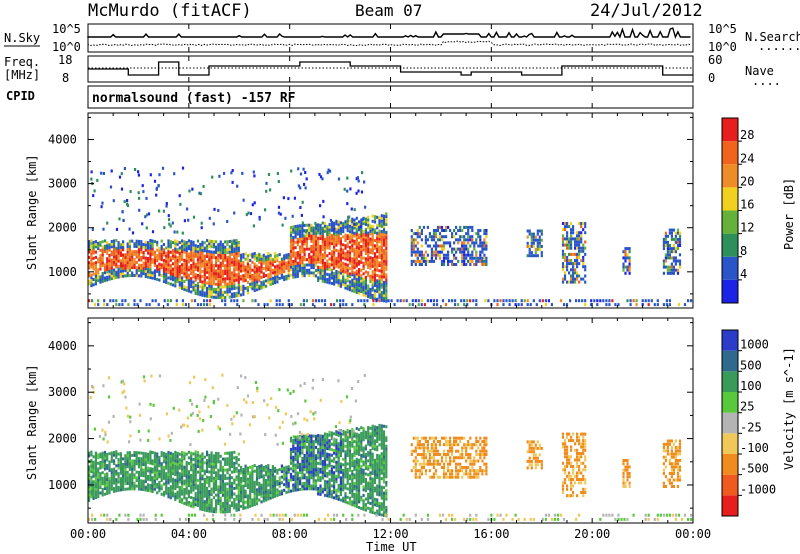 The width and height of the screenshot is (800, 554). I want to click on power-ylabel: Slant Range [km], so click(32, 212).